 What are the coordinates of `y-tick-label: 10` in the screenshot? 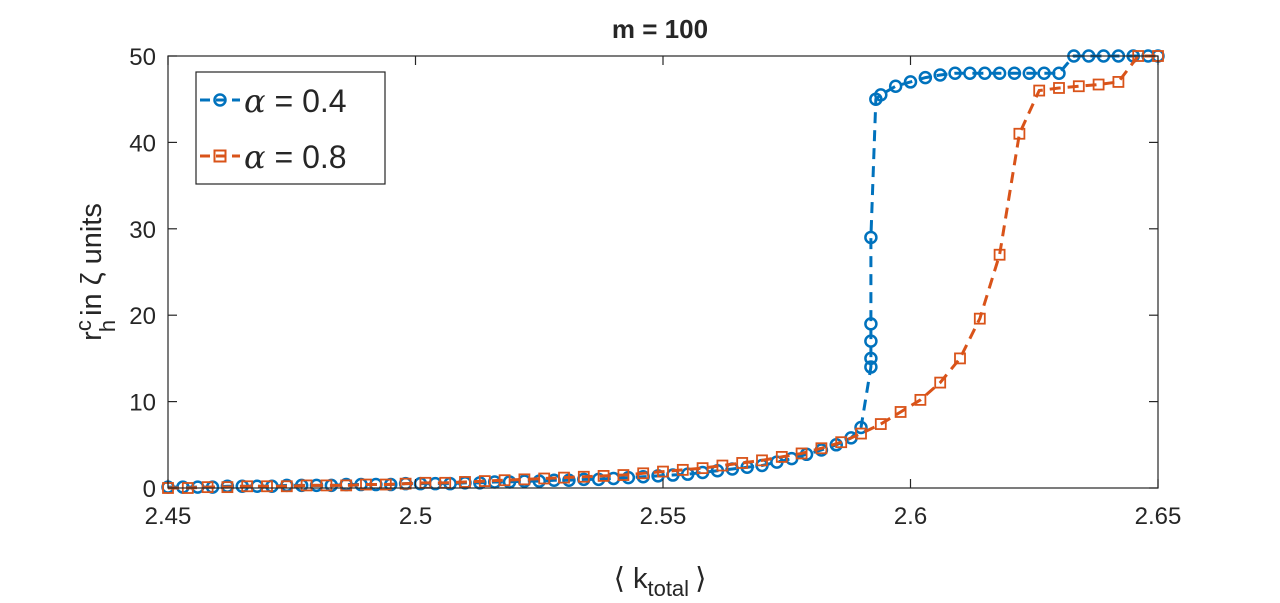 It's located at (142, 403).